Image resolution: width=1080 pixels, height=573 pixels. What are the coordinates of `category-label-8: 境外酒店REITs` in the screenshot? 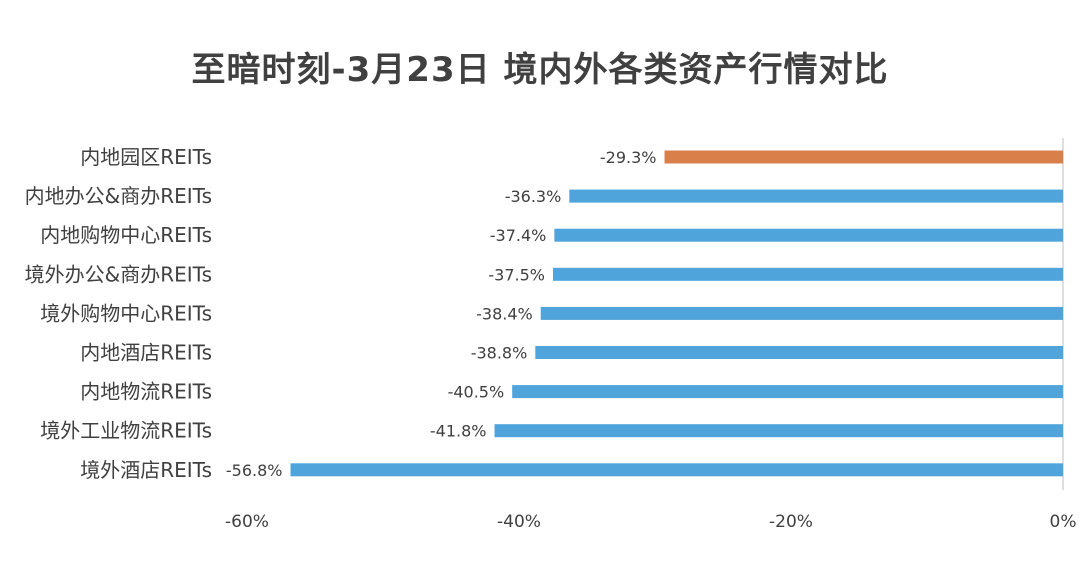 It's located at (146, 470).